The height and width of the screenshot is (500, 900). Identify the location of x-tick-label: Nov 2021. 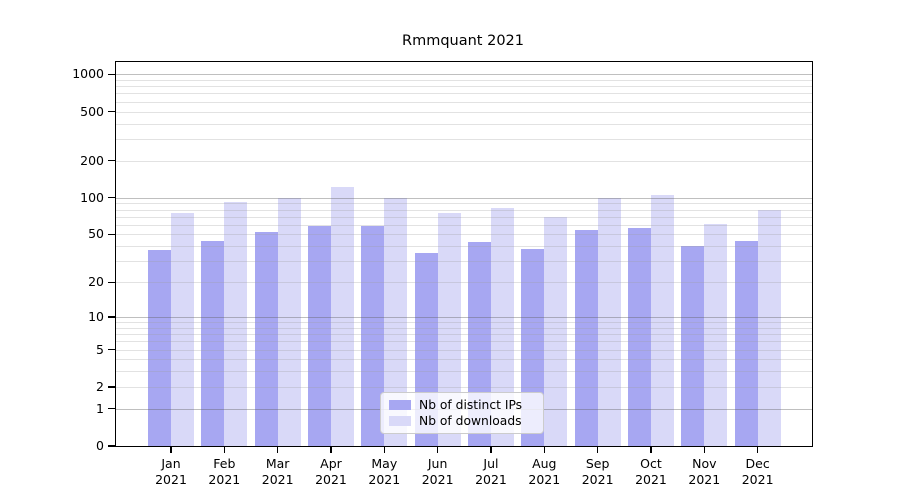
(704, 472).